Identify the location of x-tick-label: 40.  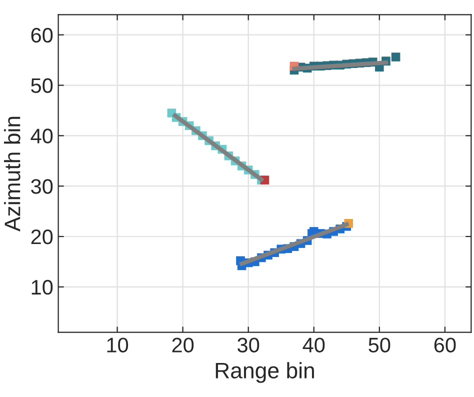
(313, 345).